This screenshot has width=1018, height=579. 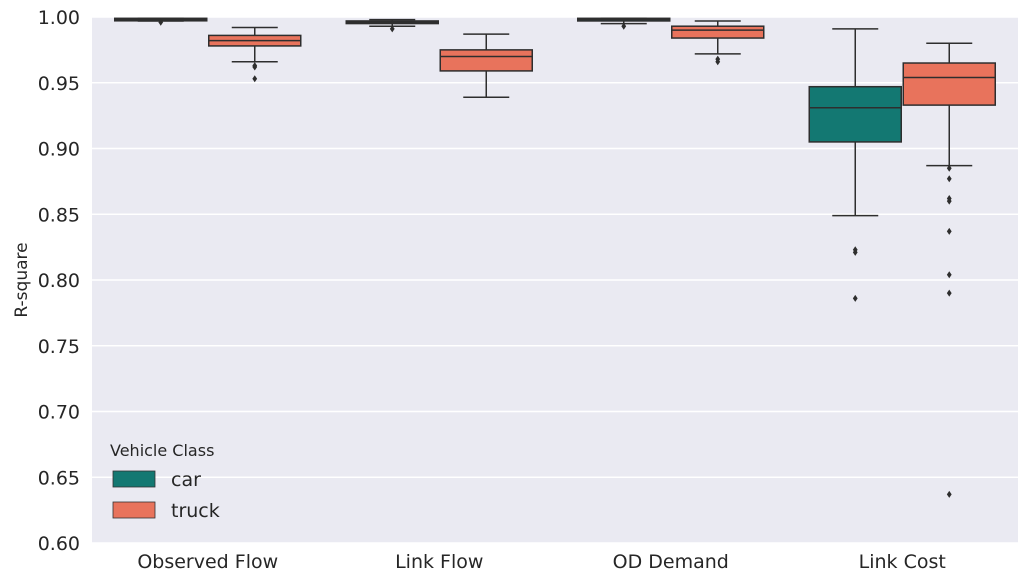 I want to click on legend-swatch-car, so click(x=134, y=479).